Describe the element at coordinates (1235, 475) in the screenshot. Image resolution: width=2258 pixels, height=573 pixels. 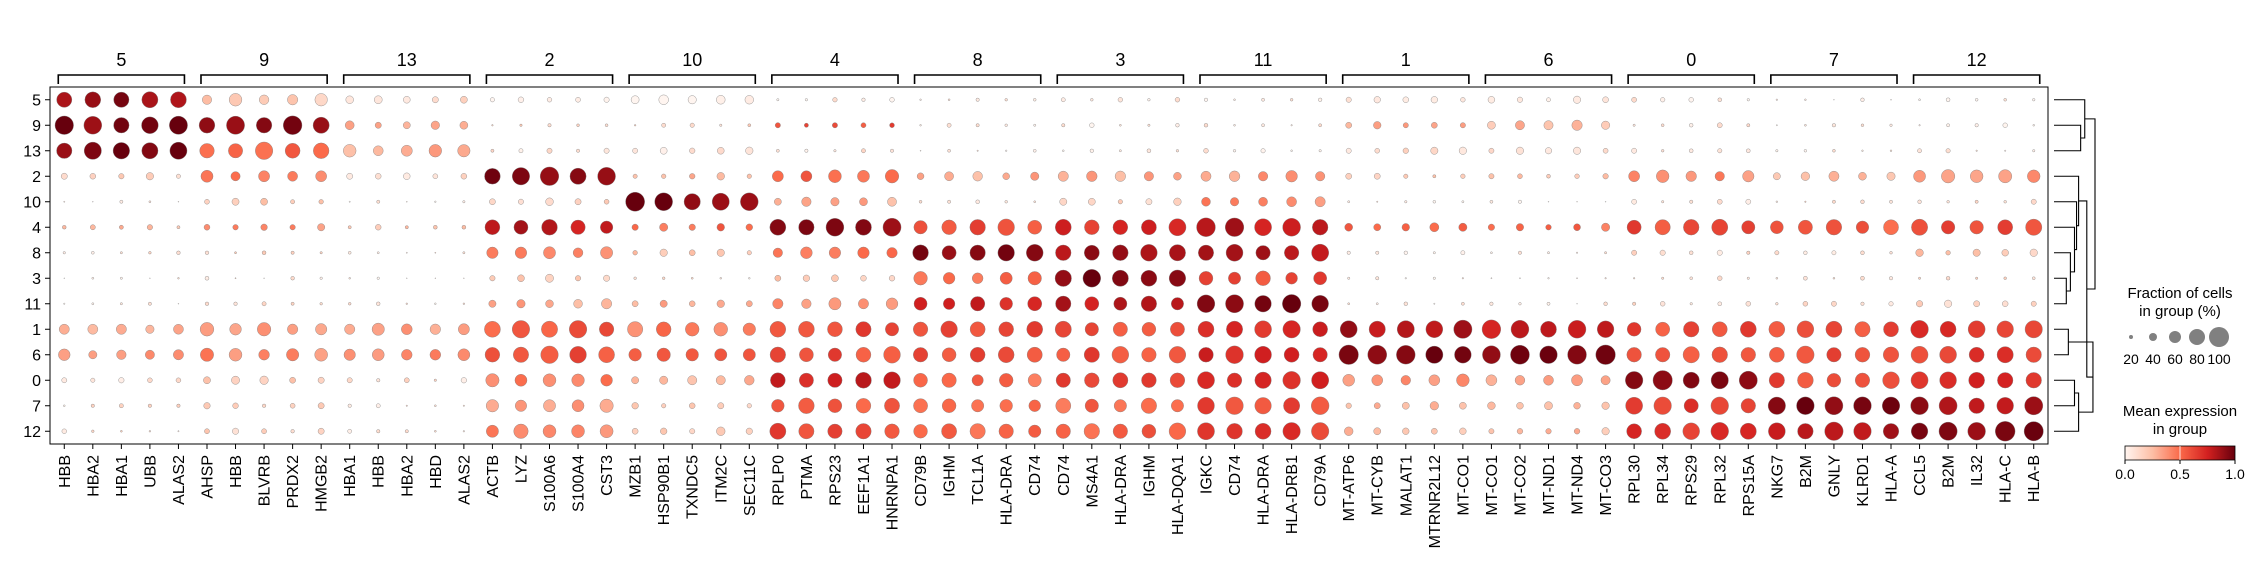
I see `x-tick-label: CD74` at that location.